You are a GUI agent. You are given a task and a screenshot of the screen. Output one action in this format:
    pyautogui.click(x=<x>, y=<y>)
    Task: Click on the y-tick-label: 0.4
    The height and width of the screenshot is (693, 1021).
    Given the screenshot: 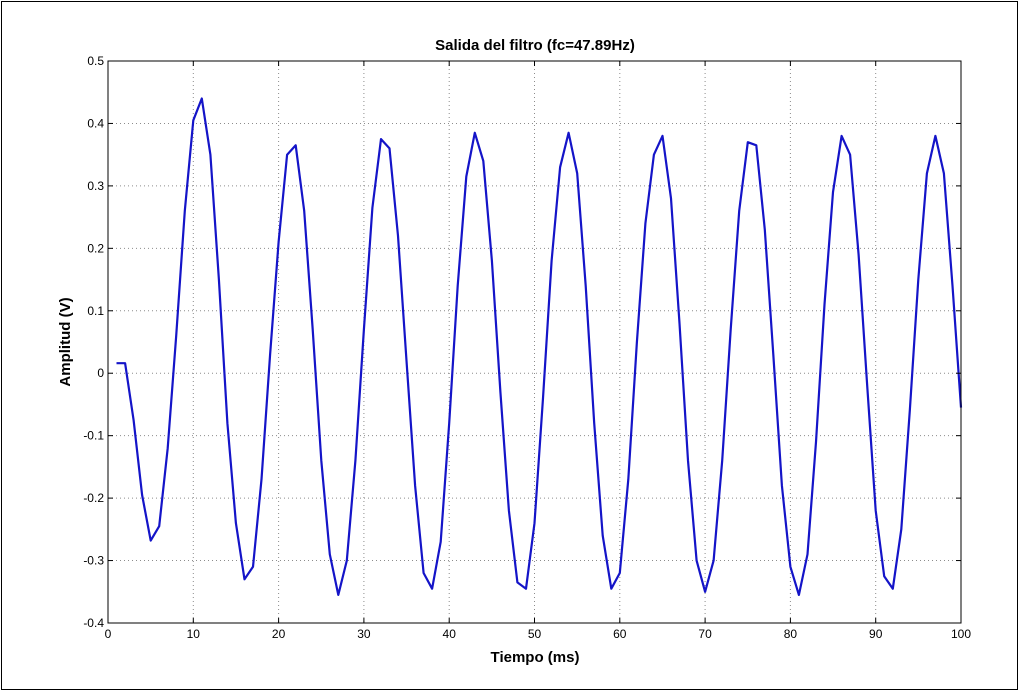 What is the action you would take?
    pyautogui.click(x=95, y=123)
    